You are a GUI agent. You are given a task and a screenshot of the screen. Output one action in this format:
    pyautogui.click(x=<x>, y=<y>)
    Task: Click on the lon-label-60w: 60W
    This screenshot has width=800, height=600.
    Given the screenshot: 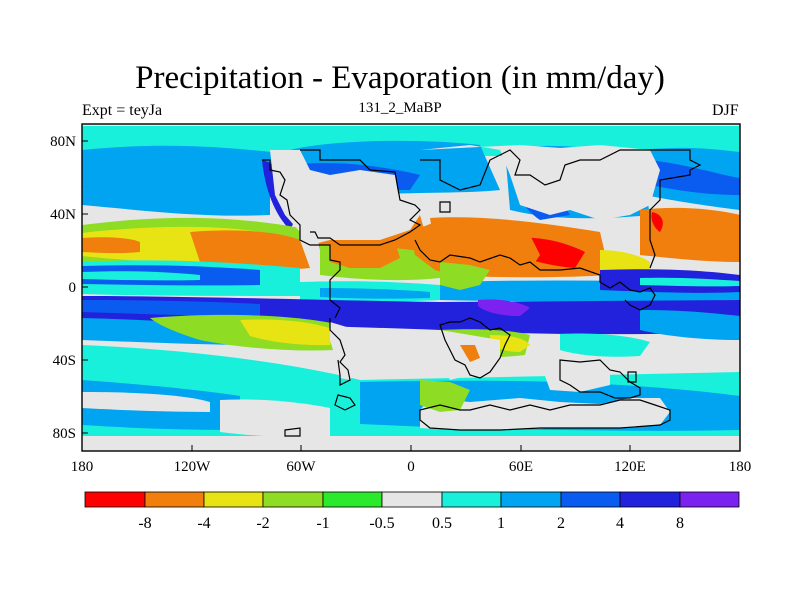 What is the action you would take?
    pyautogui.click(x=301, y=467)
    